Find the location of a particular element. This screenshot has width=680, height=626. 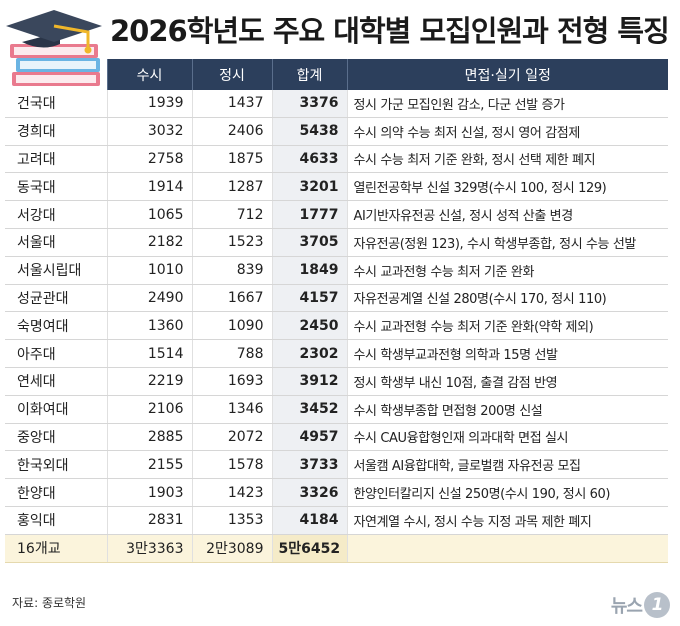

table-row: 중앙대 2885 2072 4957 수시 CAU융합형인재 의과대학 면접 실시 is located at coordinates (336, 437).